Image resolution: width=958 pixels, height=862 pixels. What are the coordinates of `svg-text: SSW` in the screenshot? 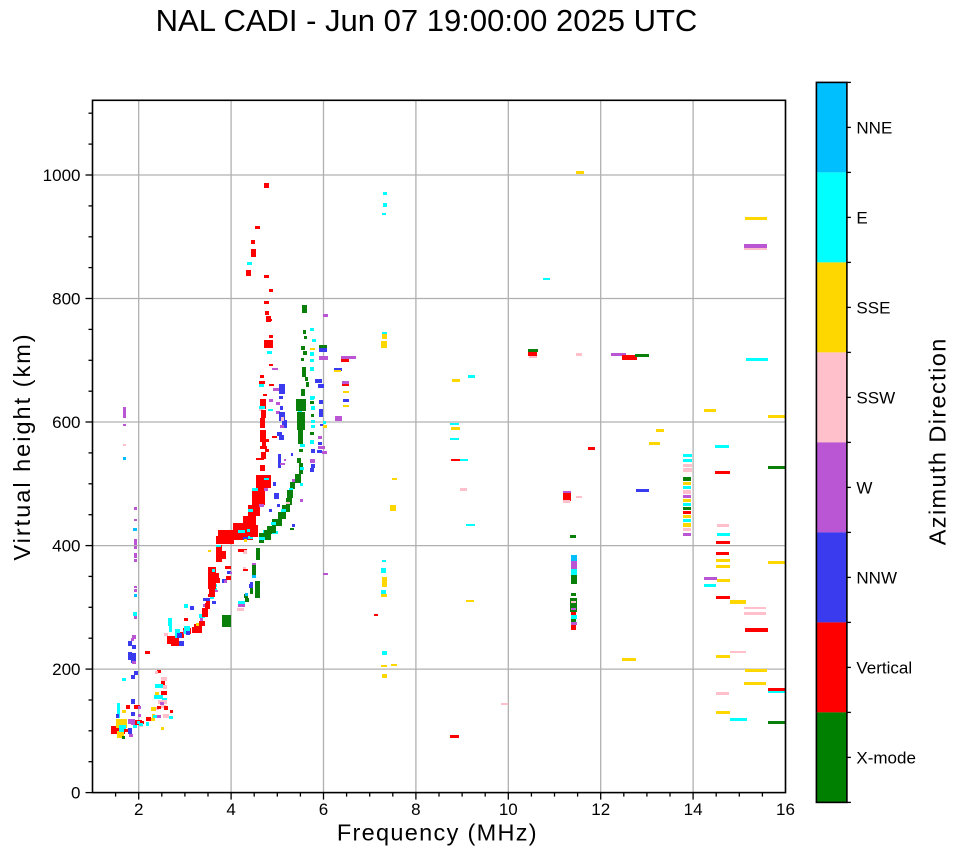 It's located at (875, 398).